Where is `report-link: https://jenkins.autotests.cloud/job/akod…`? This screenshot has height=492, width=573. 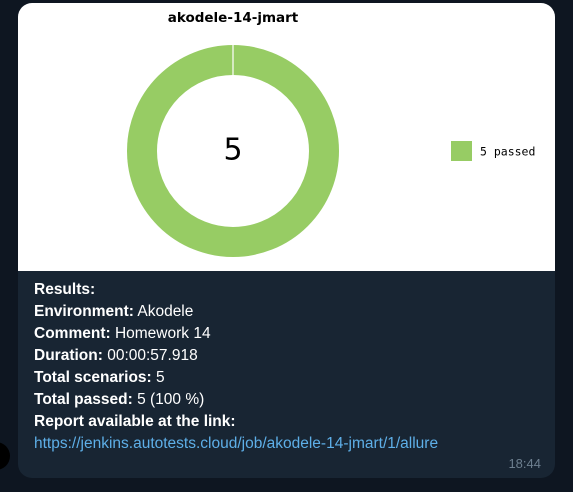
report-link: https://jenkins.autotests.cloud/job/akod… is located at coordinates (236, 443).